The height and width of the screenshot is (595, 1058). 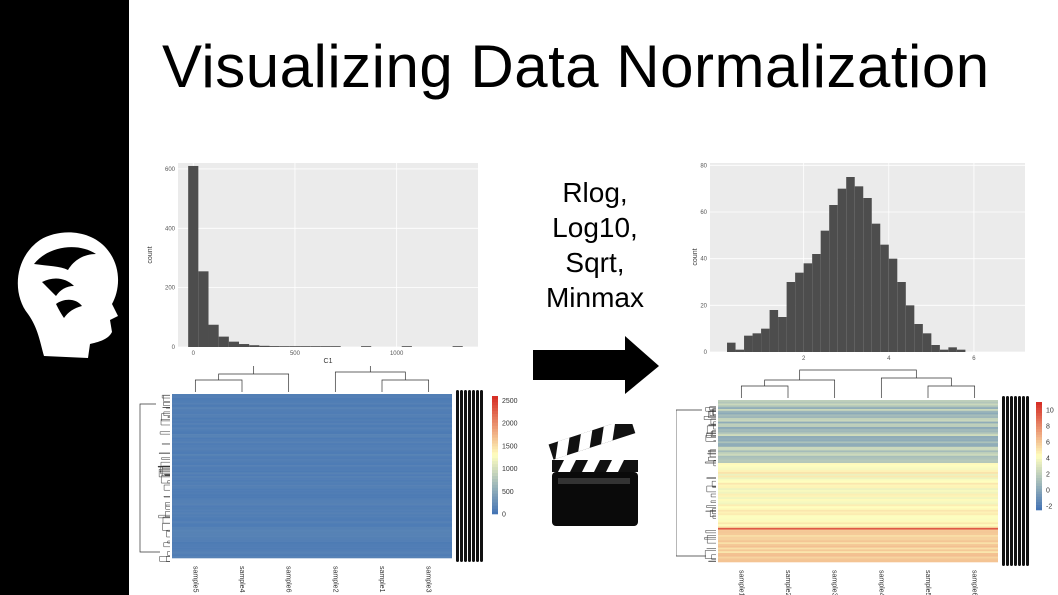 What do you see at coordinates (1048, 443) in the screenshot?
I see `legend-tick-label: 6` at bounding box center [1048, 443].